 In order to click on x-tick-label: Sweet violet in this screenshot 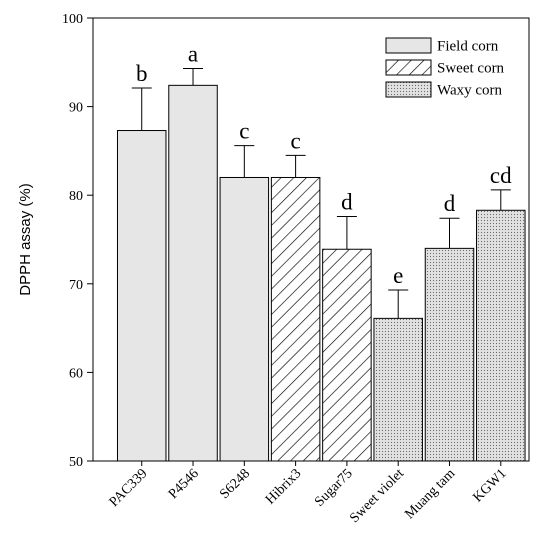, I will do `click(377, 496)`.